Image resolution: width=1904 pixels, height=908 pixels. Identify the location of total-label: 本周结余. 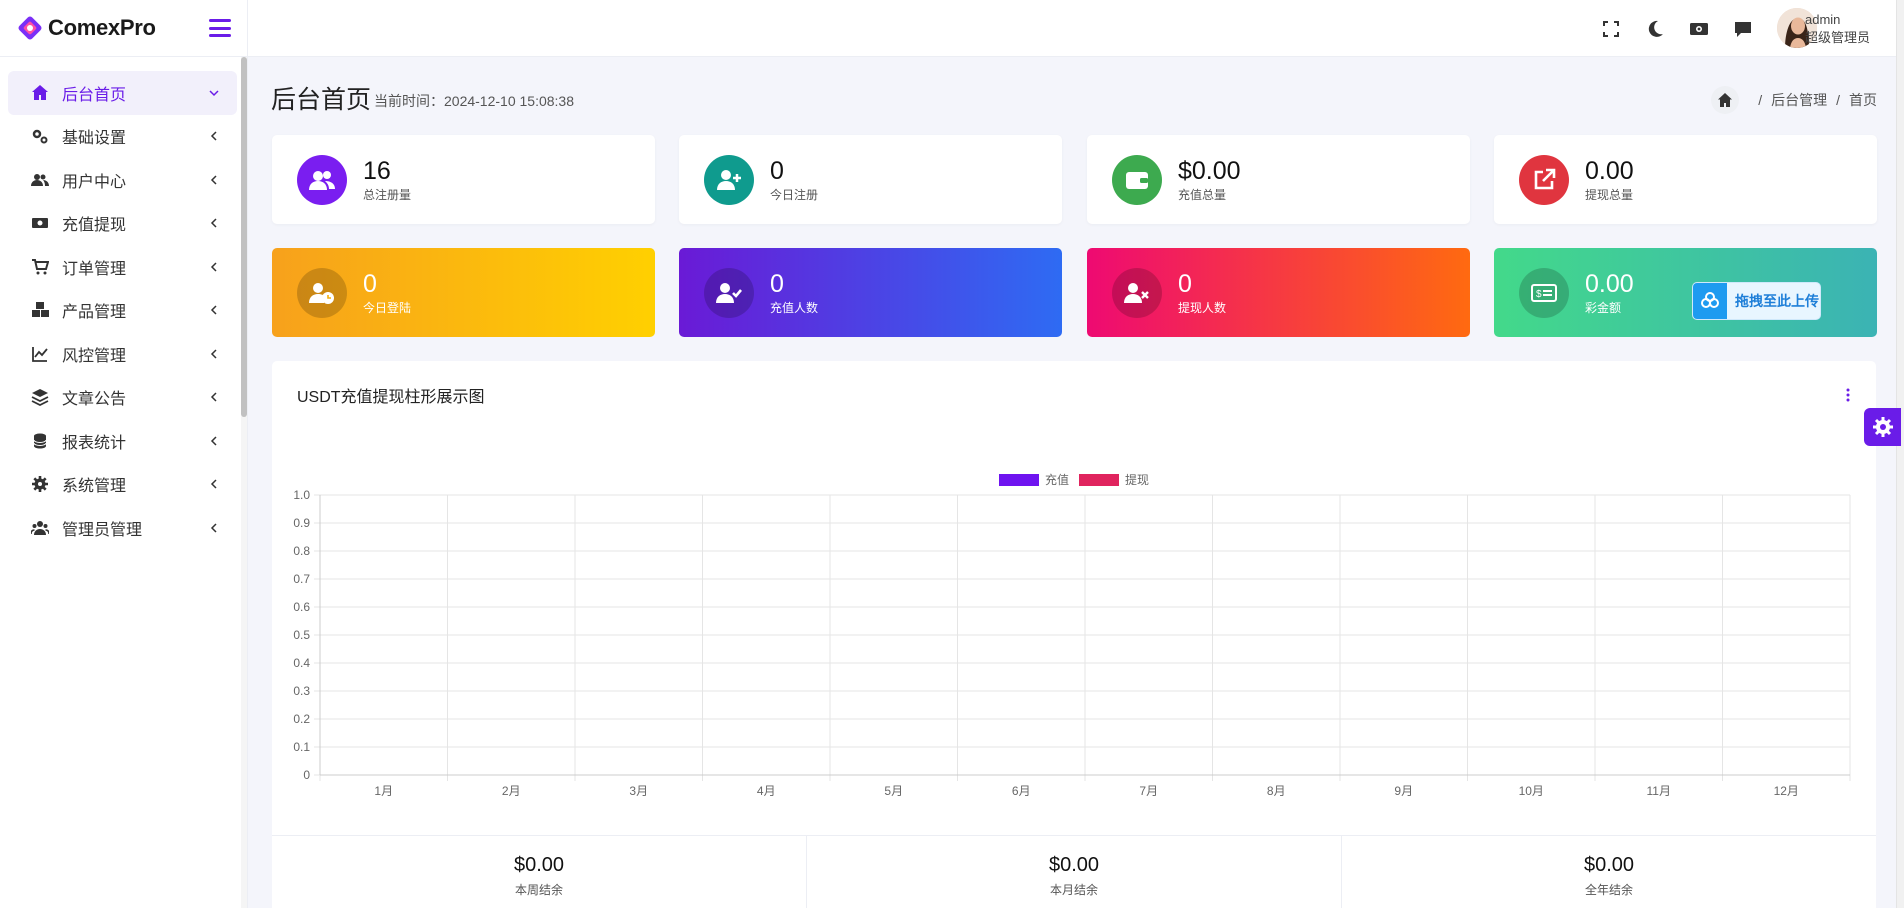
(538, 890).